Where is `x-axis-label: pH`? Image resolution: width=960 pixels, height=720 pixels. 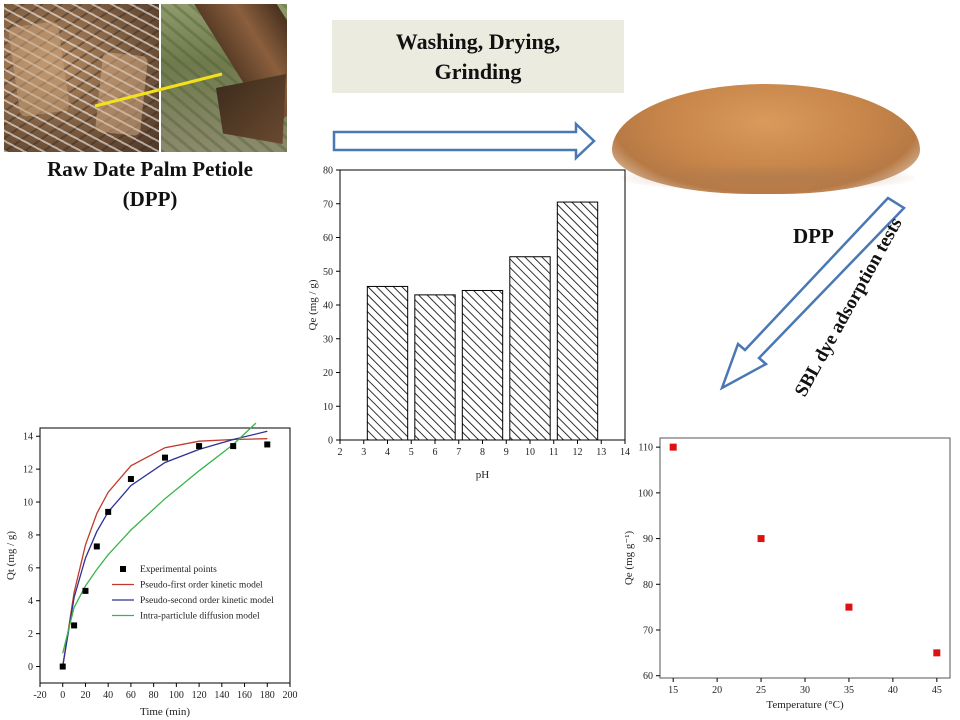
x-axis-label: pH is located at coordinates (483, 475).